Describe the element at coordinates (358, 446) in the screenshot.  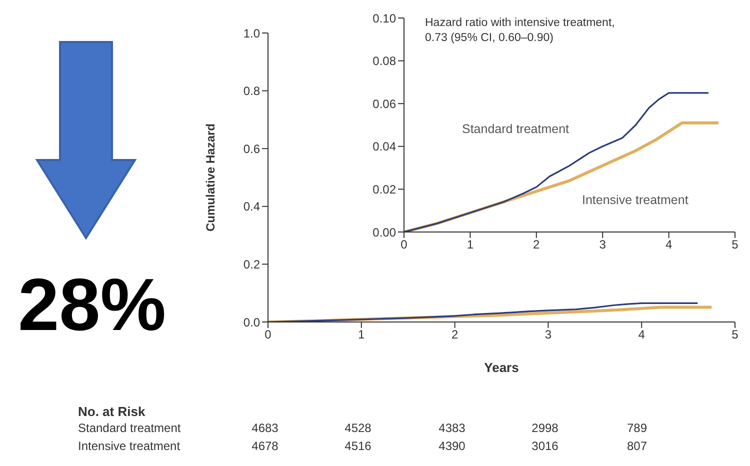
I see `text: 4516` at that location.